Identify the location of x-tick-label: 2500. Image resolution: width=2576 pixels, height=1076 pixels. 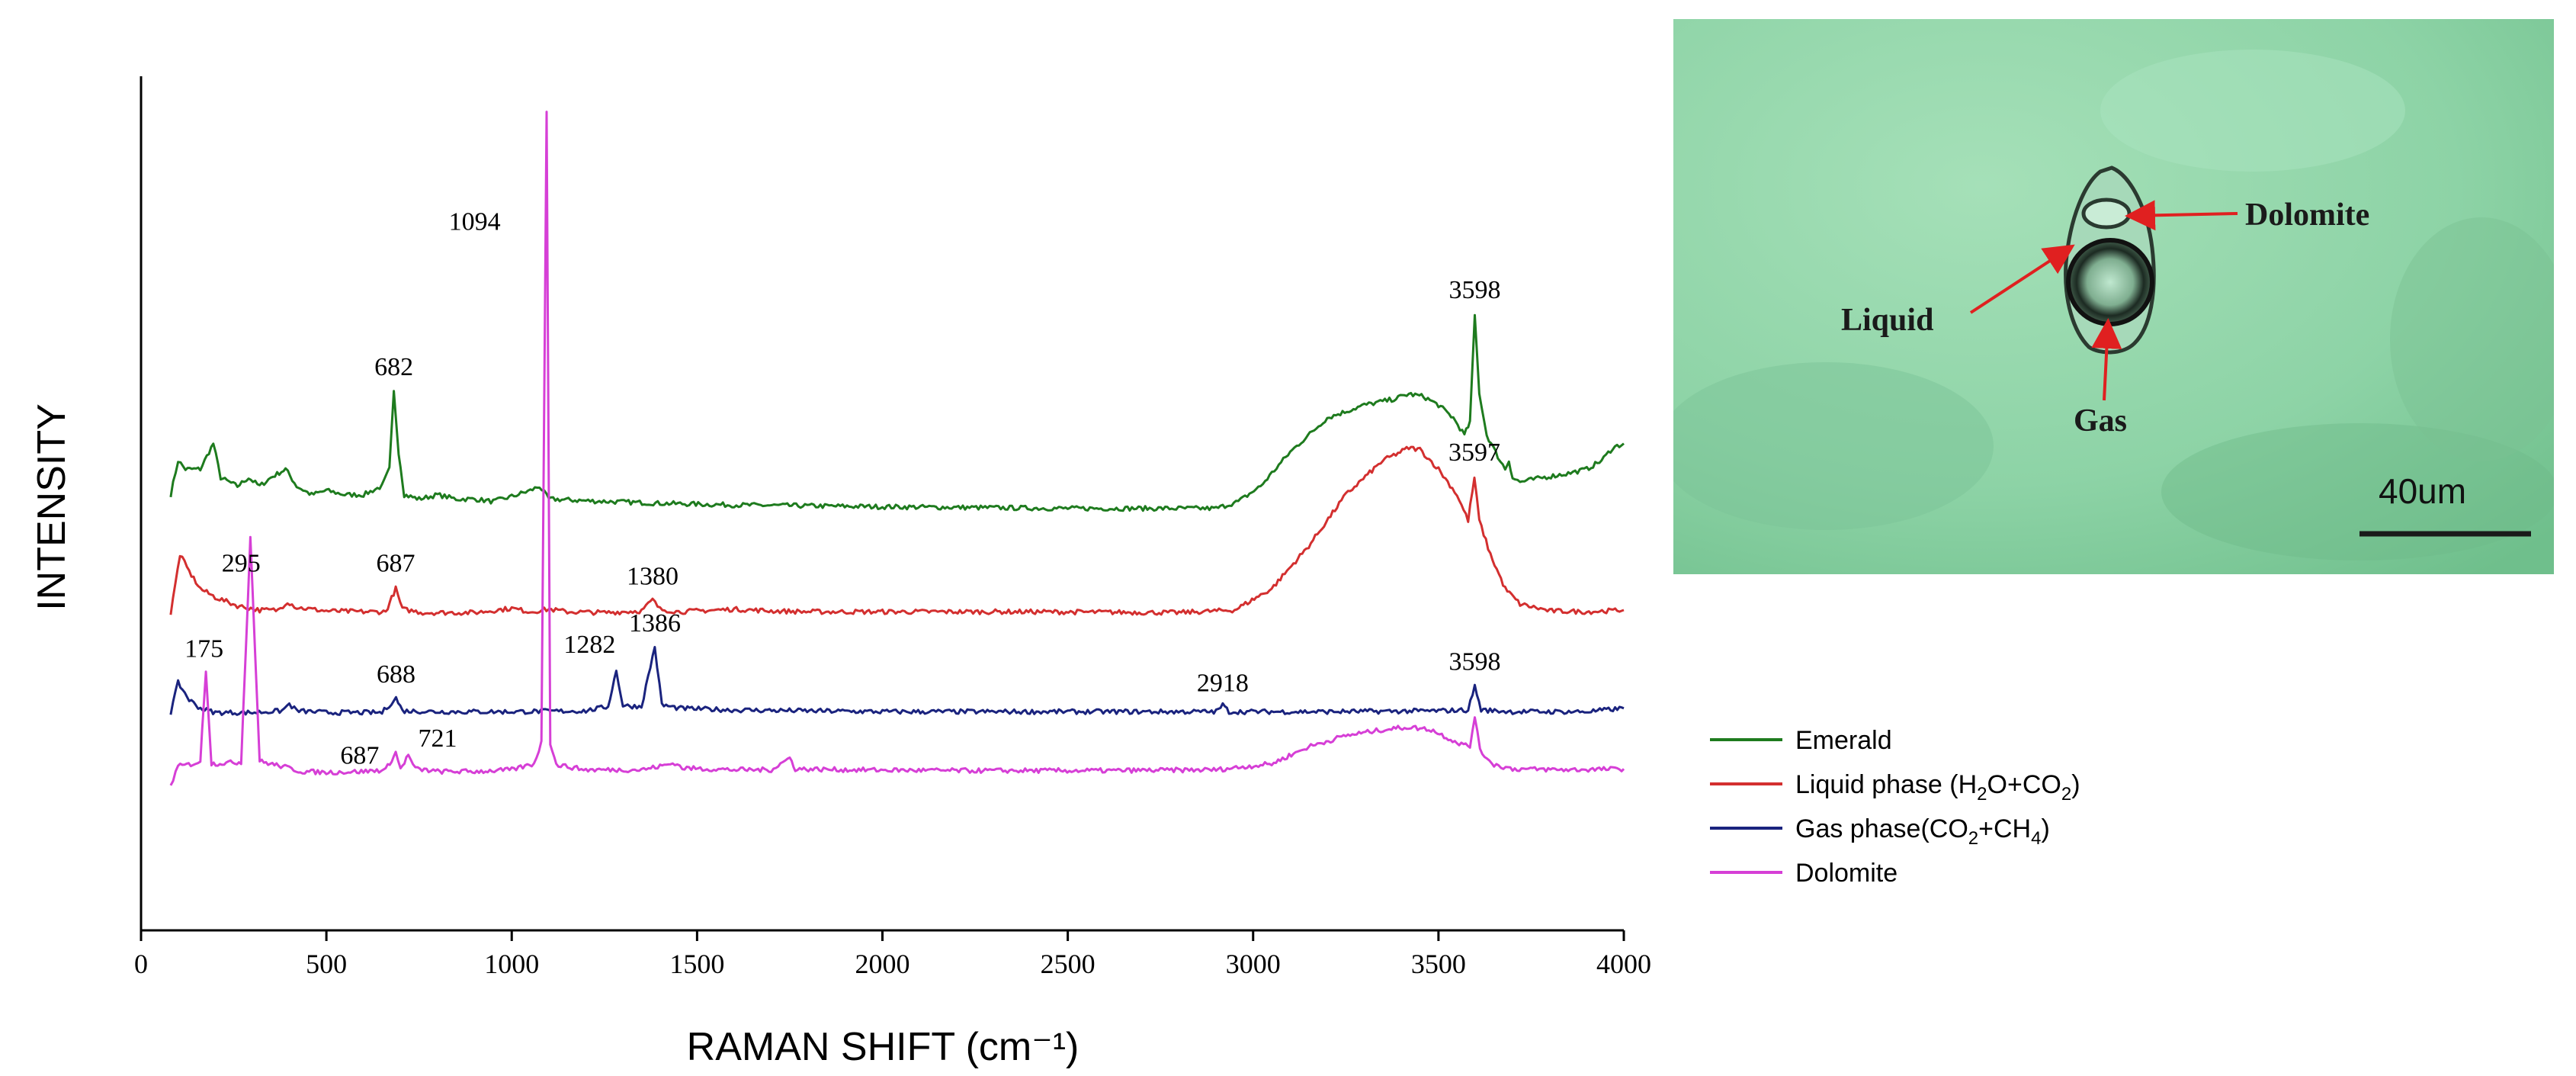
(1068, 964).